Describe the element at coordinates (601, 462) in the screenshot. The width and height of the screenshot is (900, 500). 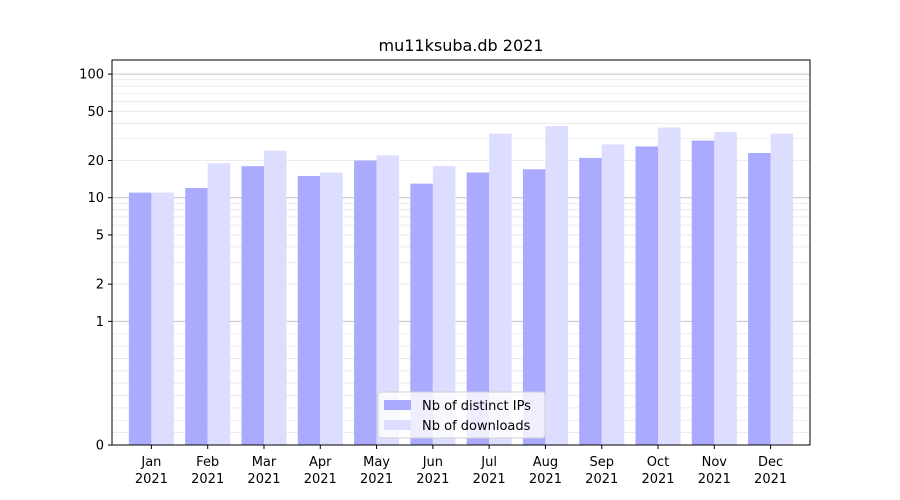
I see `x-tick-label-month: Sep` at that location.